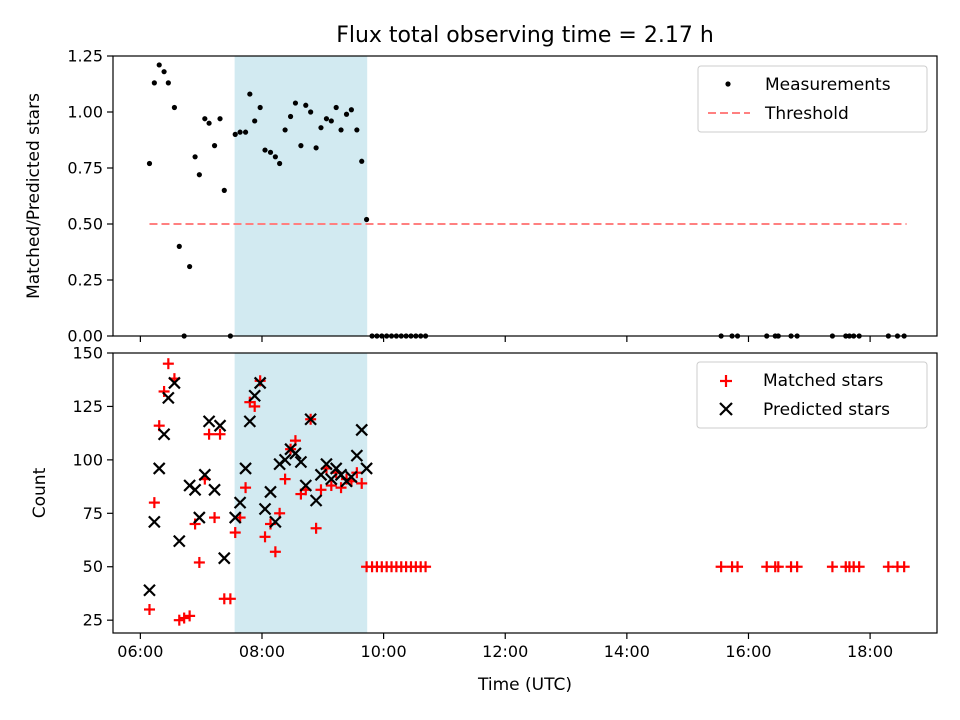 Image resolution: width=960 pixels, height=720 pixels. What do you see at coordinates (93, 566) in the screenshot?
I see `bottom-y-tick-label: 50` at bounding box center [93, 566].